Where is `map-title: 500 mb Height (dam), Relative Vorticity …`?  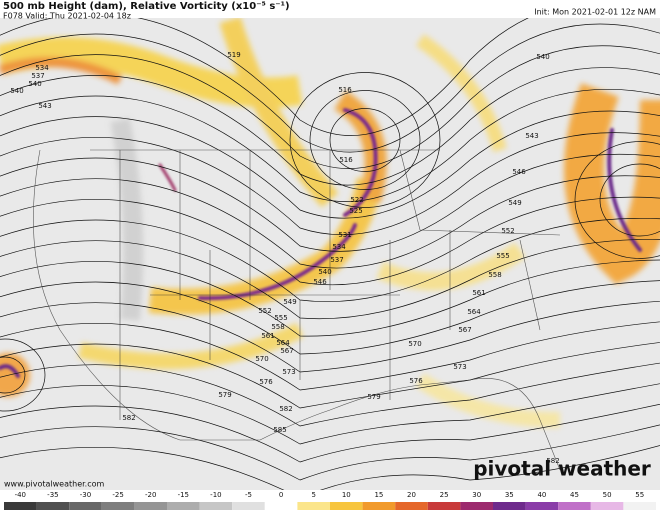
map-title: 500 mb Height (dam), Relative Vorticity … is located at coordinates (146, 6).